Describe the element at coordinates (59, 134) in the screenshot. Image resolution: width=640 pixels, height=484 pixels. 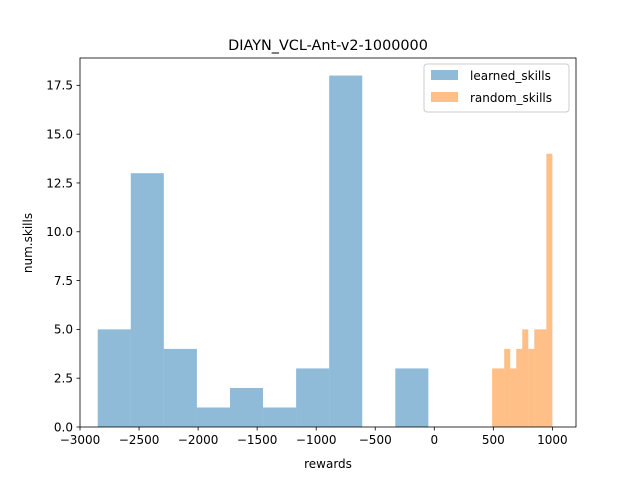
I see `y-tick-label: 15.0` at that location.